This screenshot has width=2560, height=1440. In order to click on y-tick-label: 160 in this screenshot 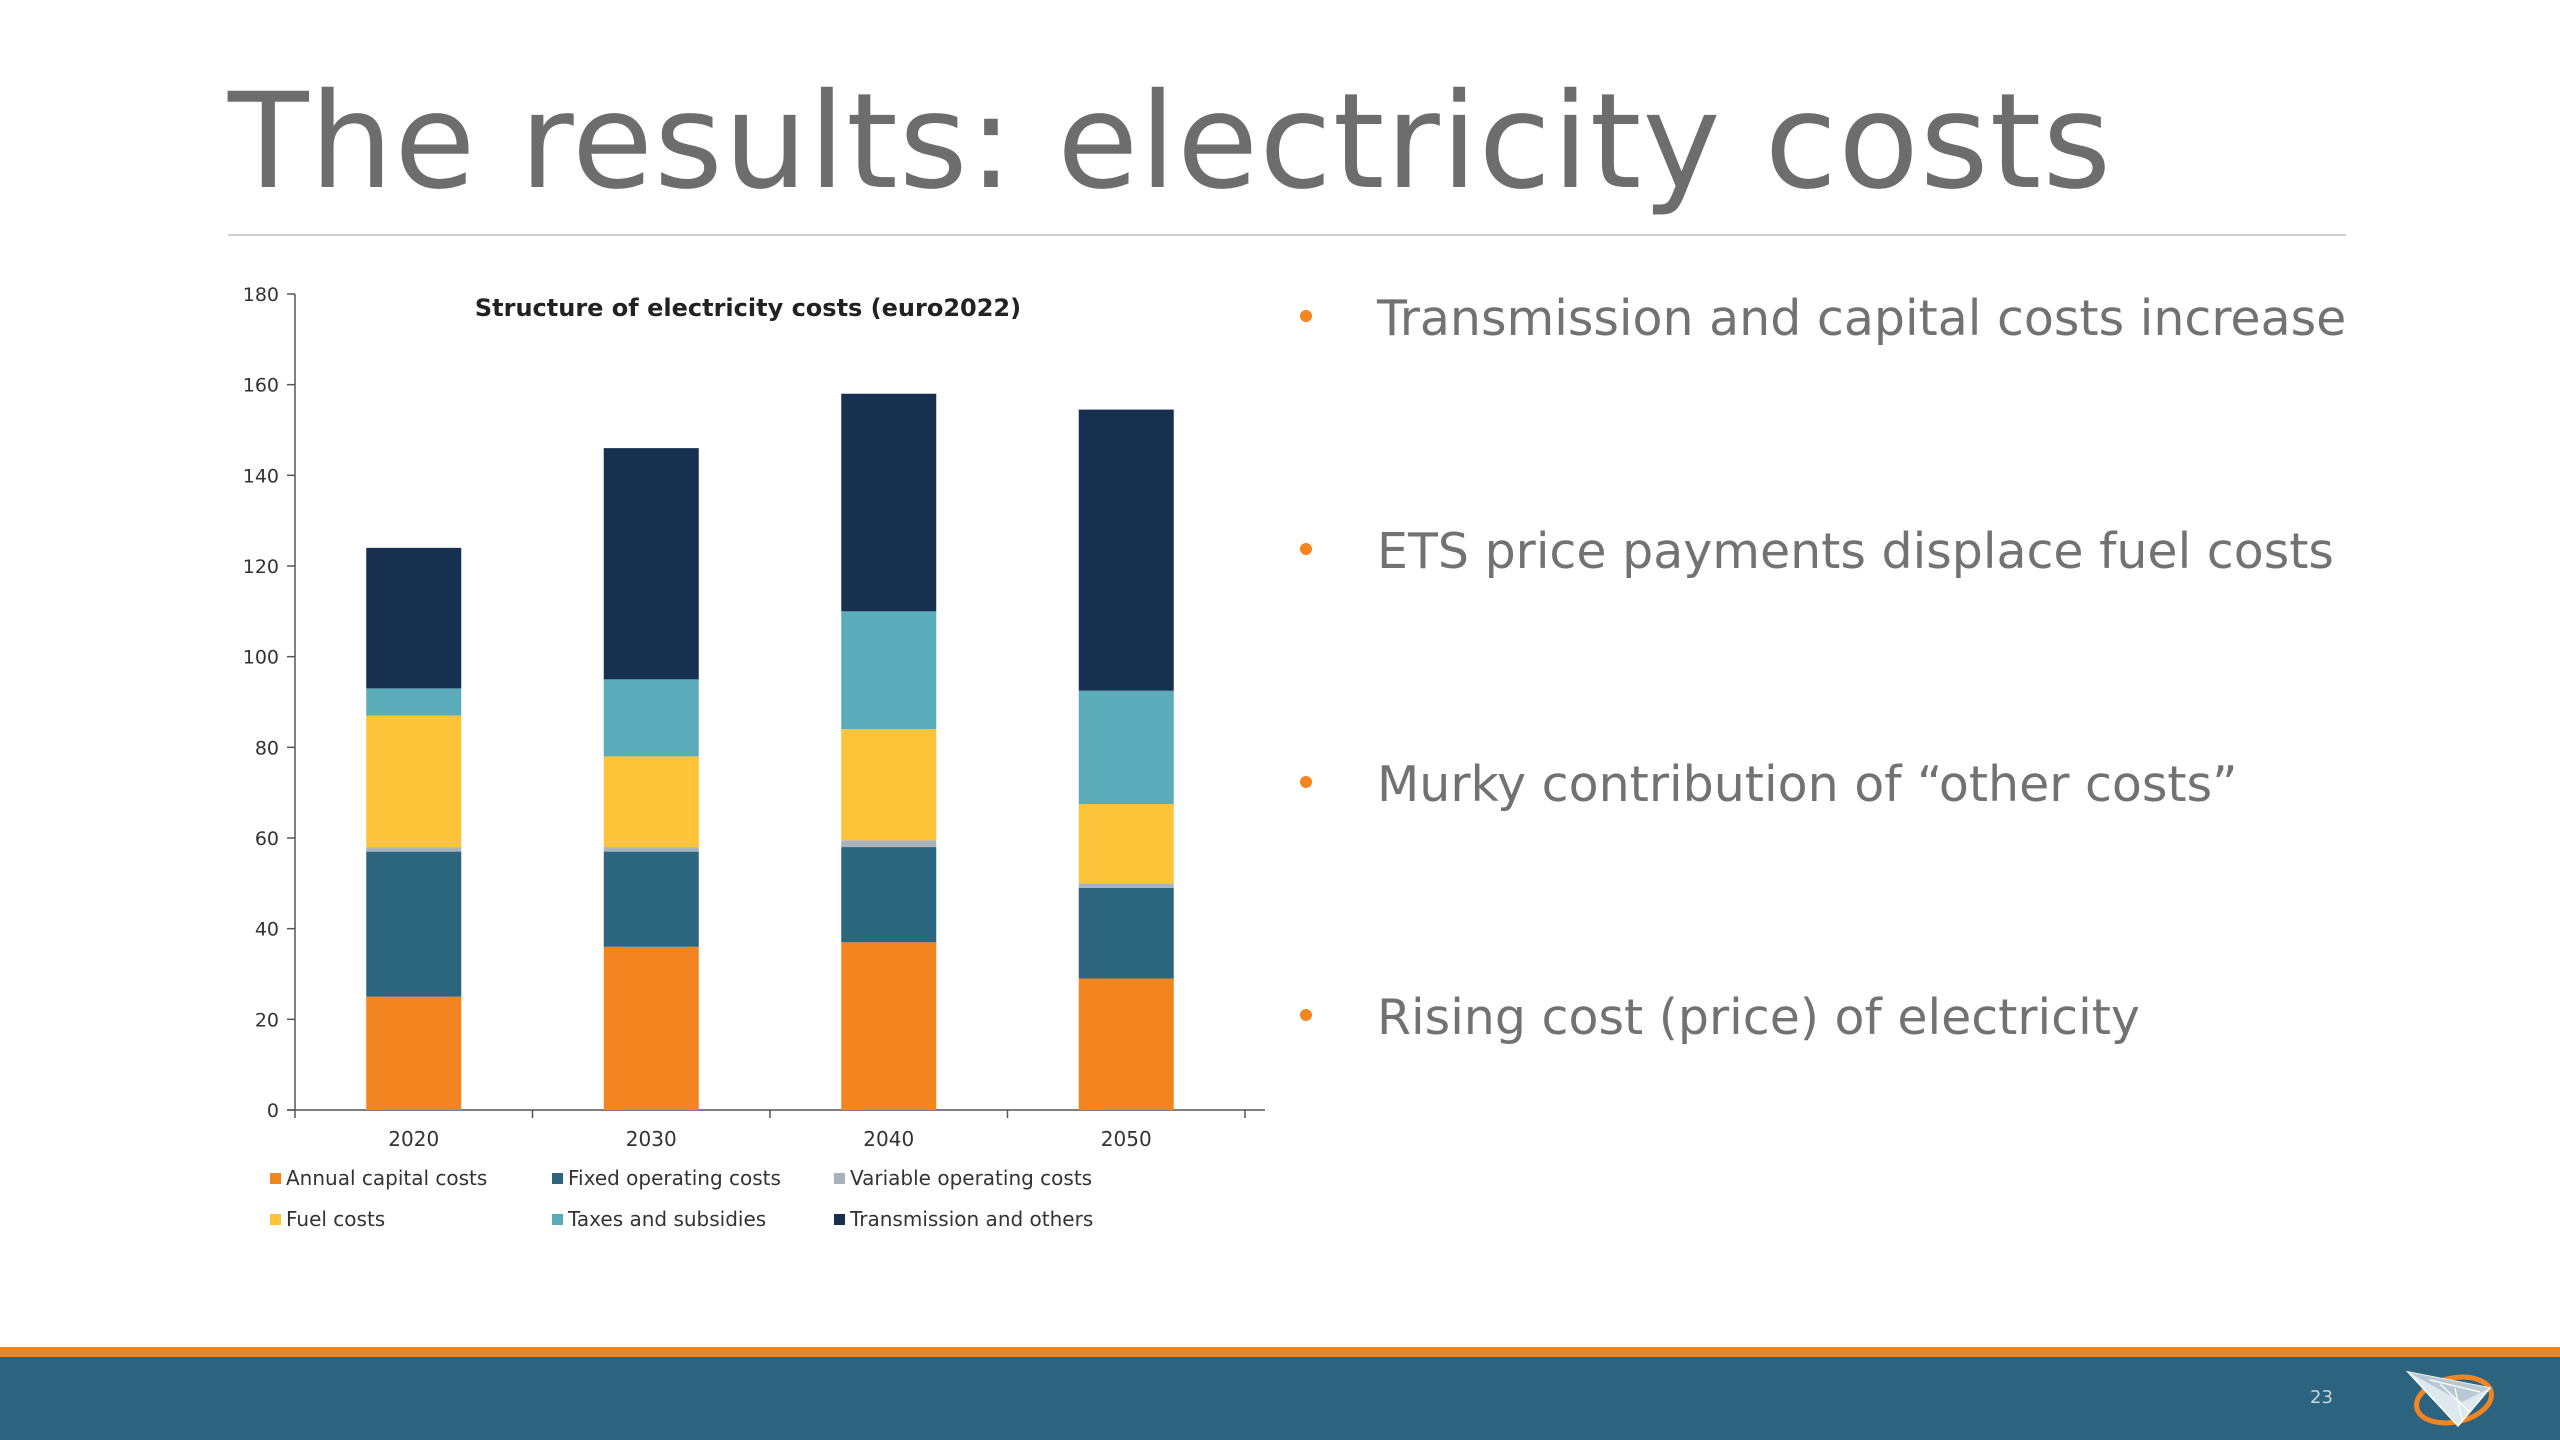, I will do `click(261, 386)`.